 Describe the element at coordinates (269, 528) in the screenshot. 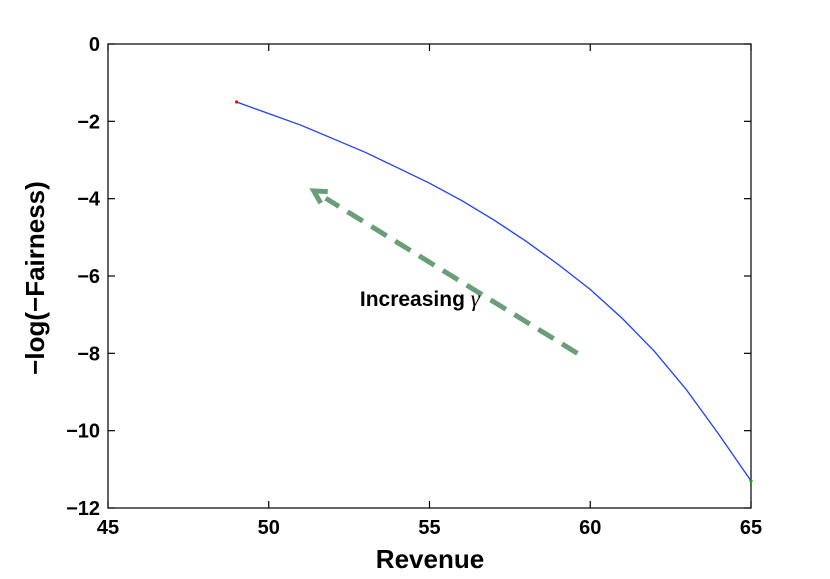

I see `x-tick-label: 50` at that location.